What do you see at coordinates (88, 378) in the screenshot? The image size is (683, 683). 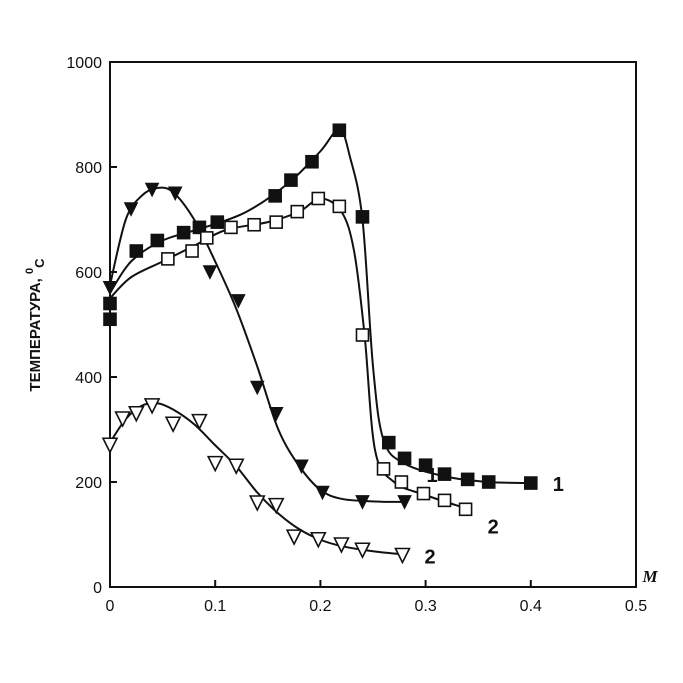 I see `y-tick-label: 400` at bounding box center [88, 378].